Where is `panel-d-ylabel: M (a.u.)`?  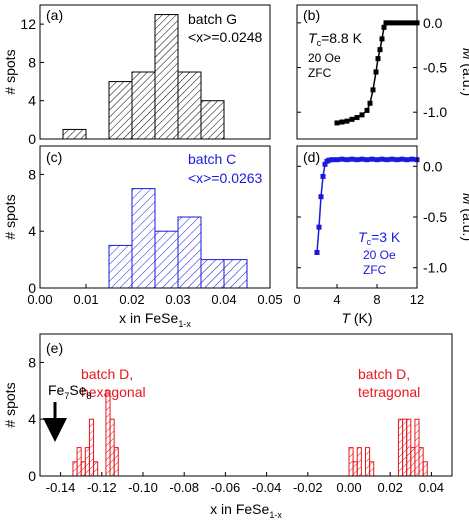 panel-d-ylabel: M (a.u.) is located at coordinates (464, 217).